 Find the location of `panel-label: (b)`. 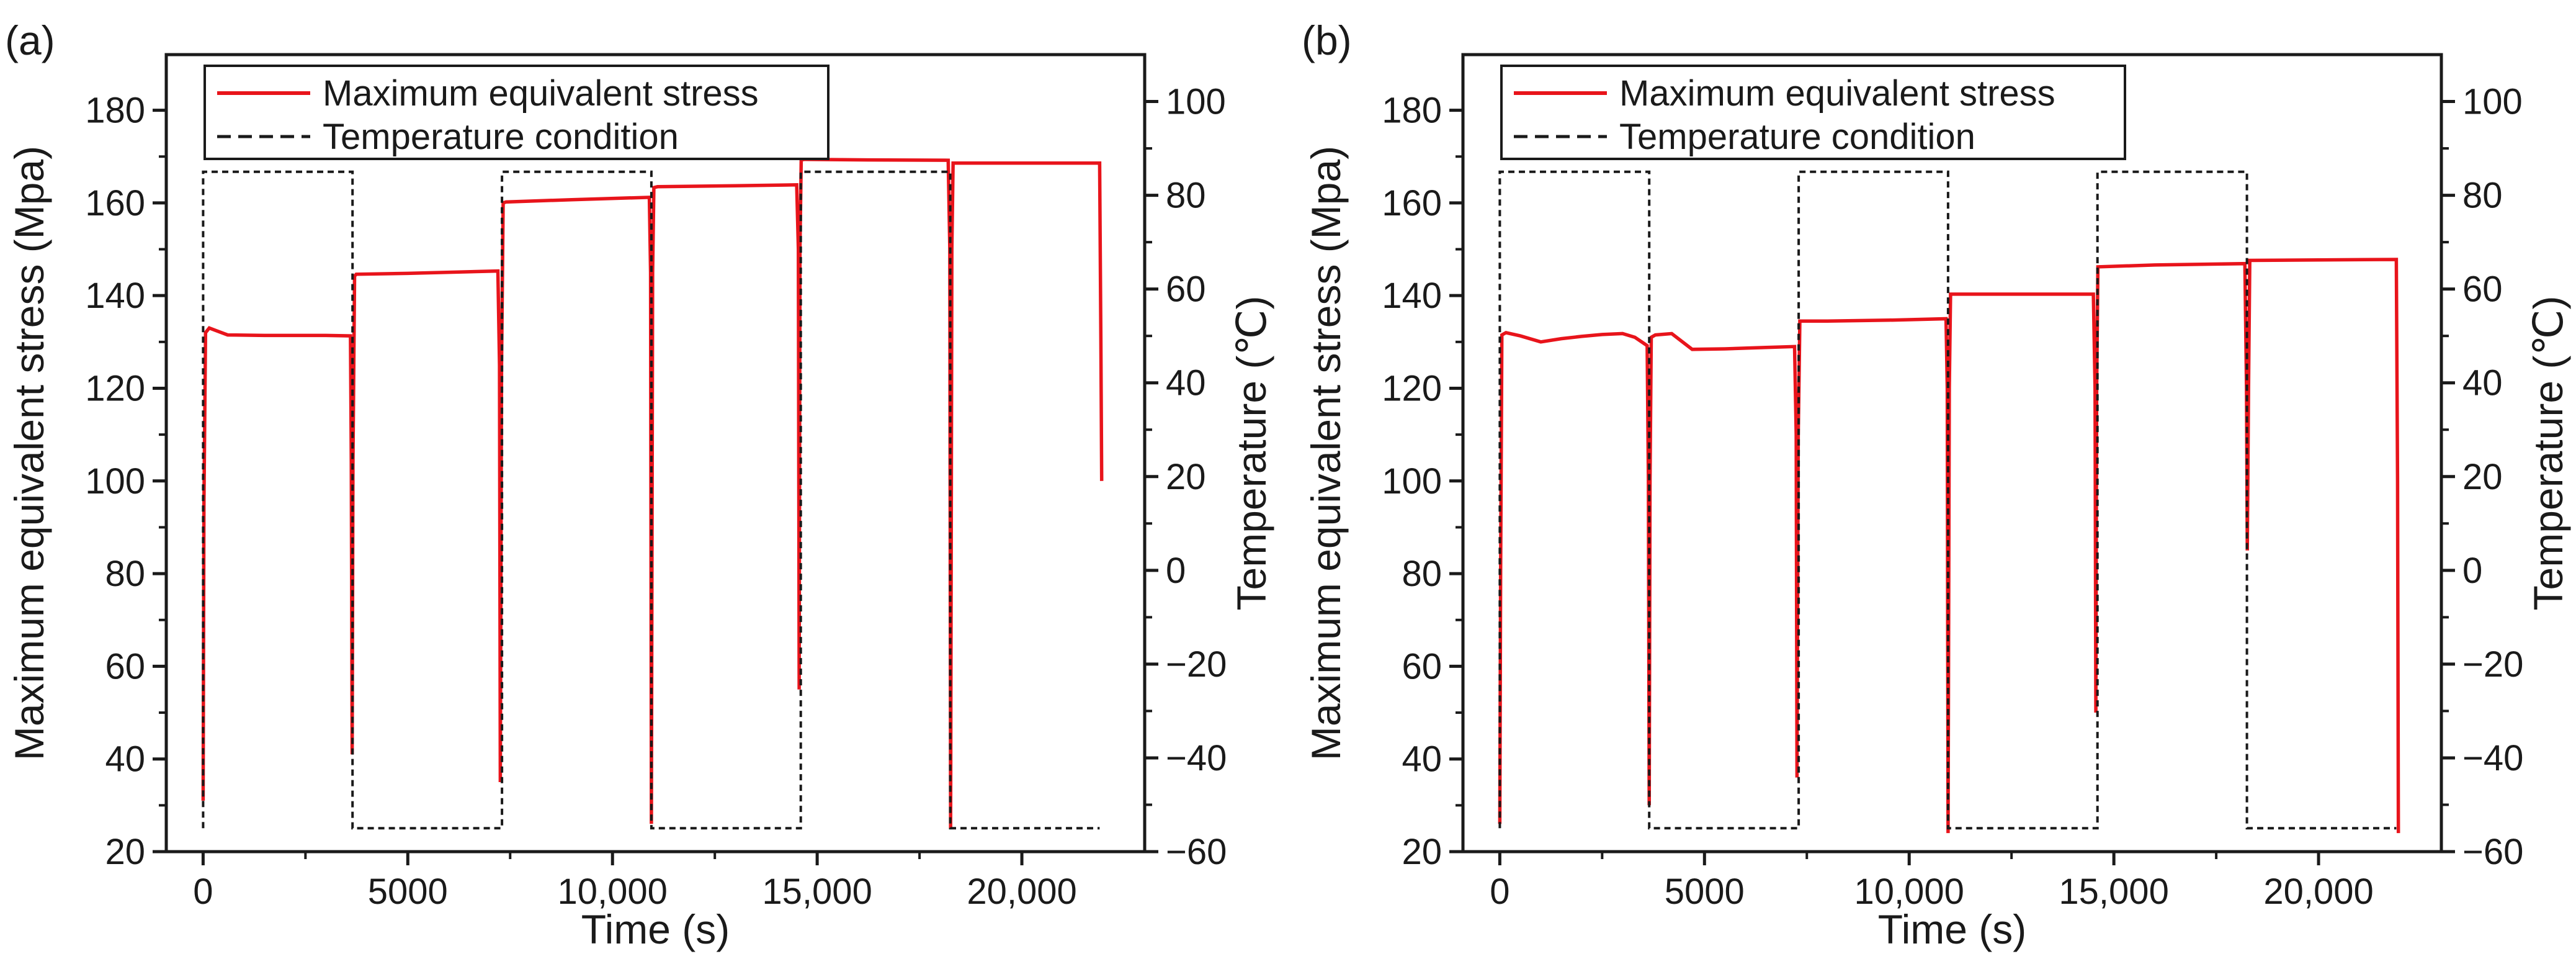

panel-label: (b) is located at coordinates (1327, 40).